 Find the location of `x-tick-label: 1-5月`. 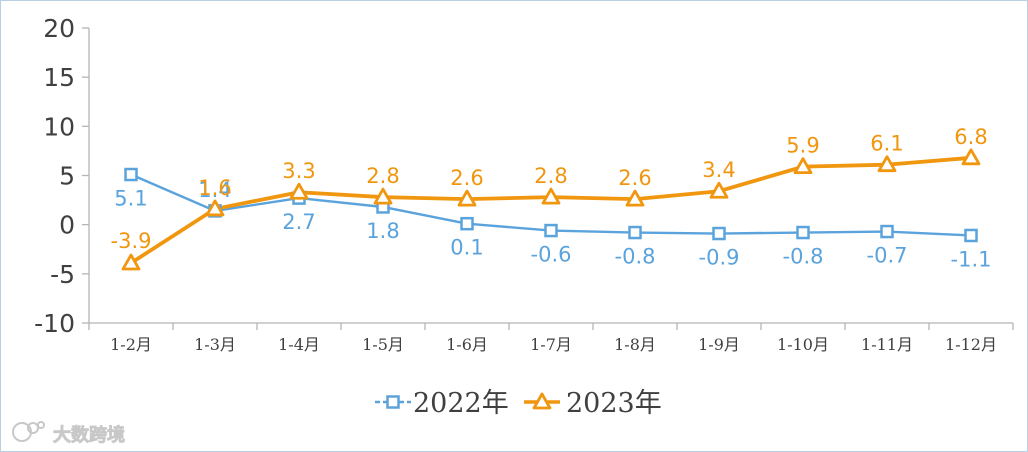

x-tick-label: 1-5月 is located at coordinates (383, 344).